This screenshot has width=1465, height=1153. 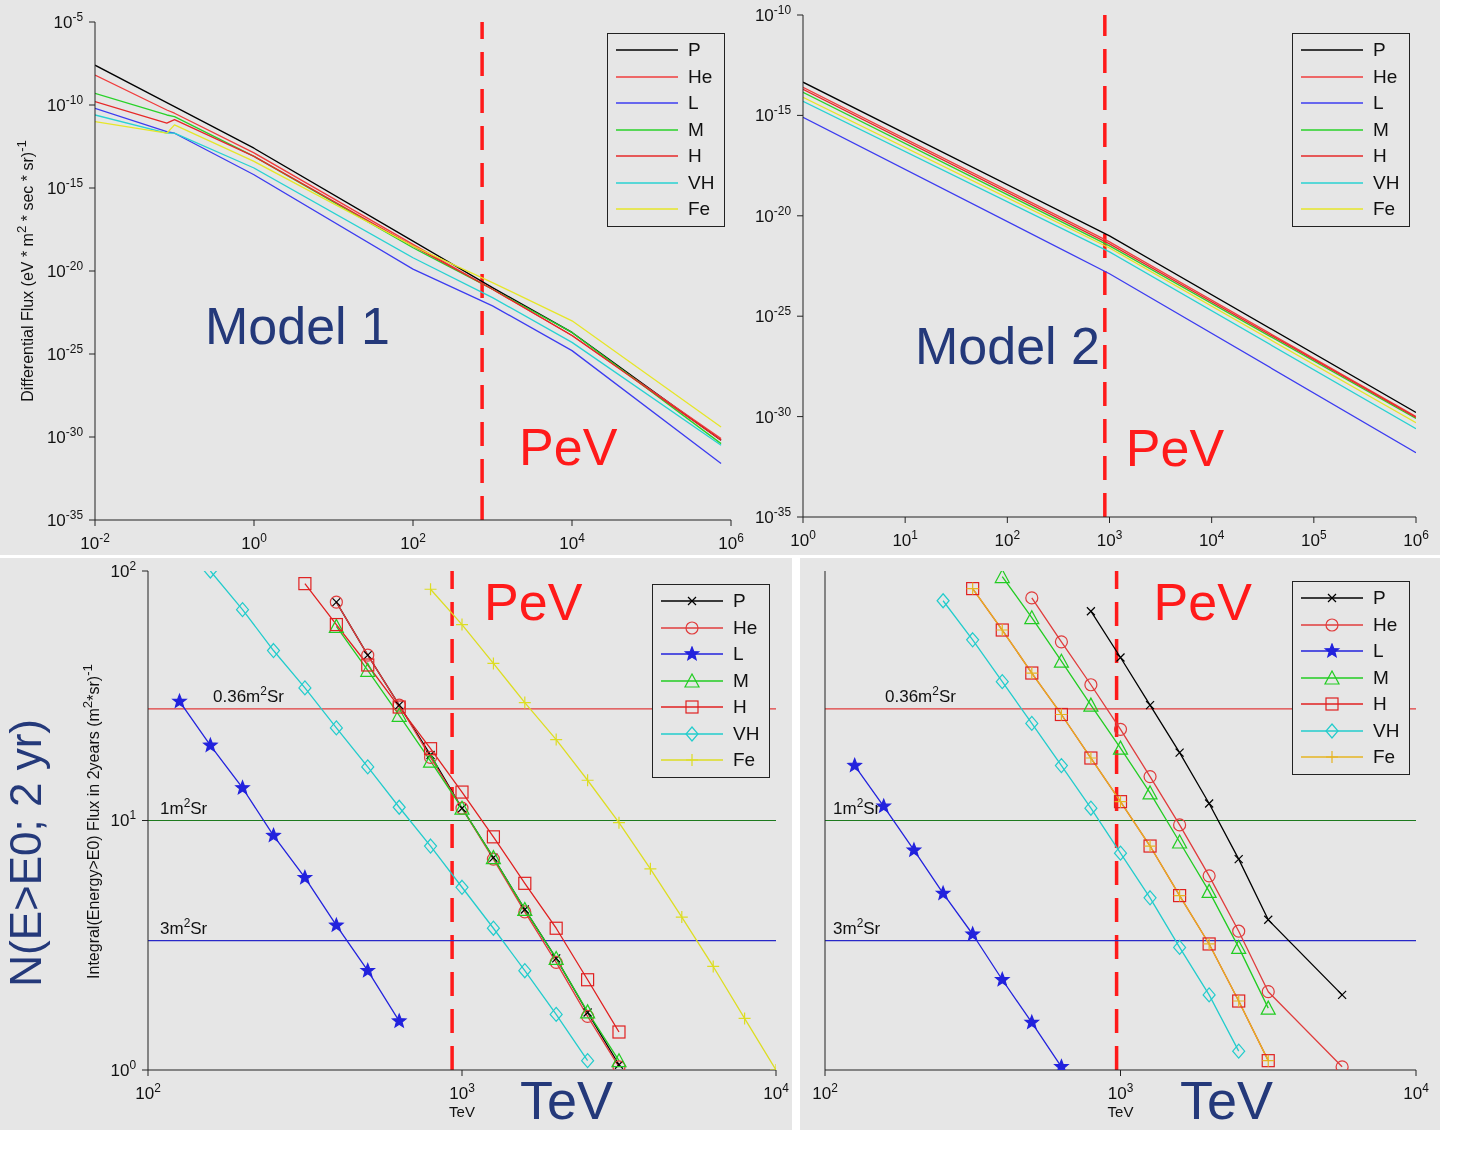 What do you see at coordinates (905, 539) in the screenshot?
I see `x-tick-label: 10$^{1}$` at bounding box center [905, 539].